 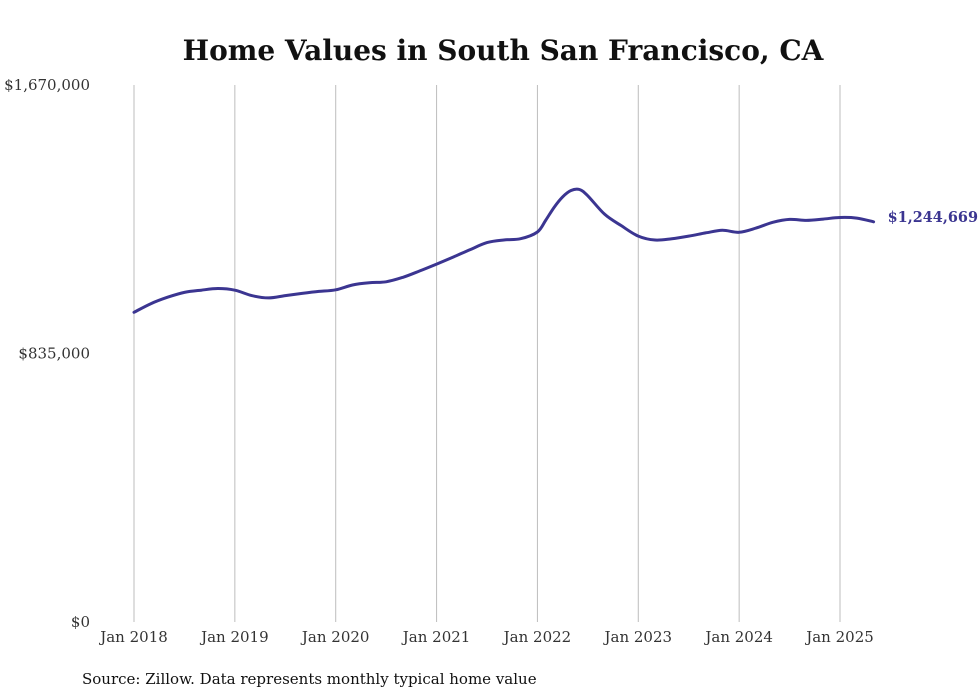 I want to click on x-tick-label: Jan 2019, so click(x=234, y=637).